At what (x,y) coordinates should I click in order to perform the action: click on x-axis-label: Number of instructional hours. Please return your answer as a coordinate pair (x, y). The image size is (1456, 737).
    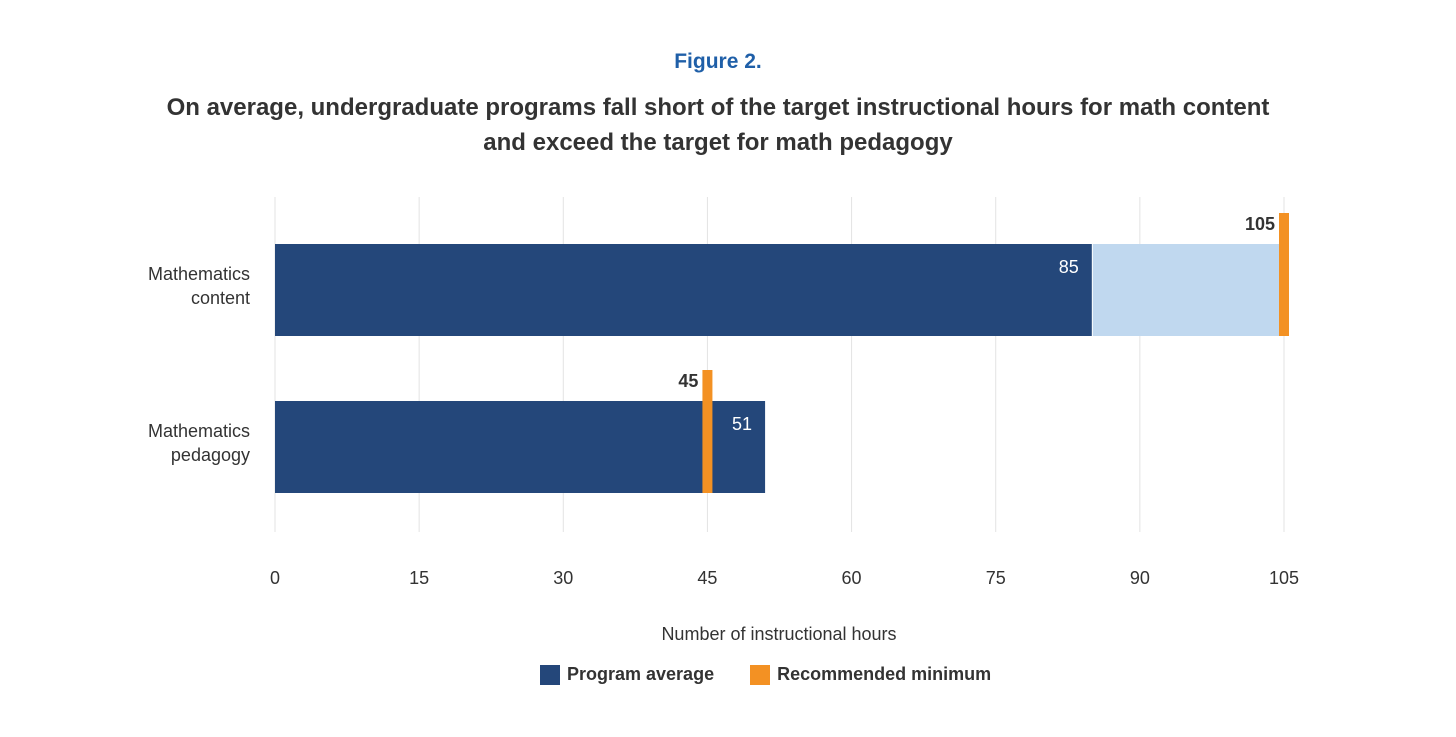
    Looking at the image, I should click on (778, 634).